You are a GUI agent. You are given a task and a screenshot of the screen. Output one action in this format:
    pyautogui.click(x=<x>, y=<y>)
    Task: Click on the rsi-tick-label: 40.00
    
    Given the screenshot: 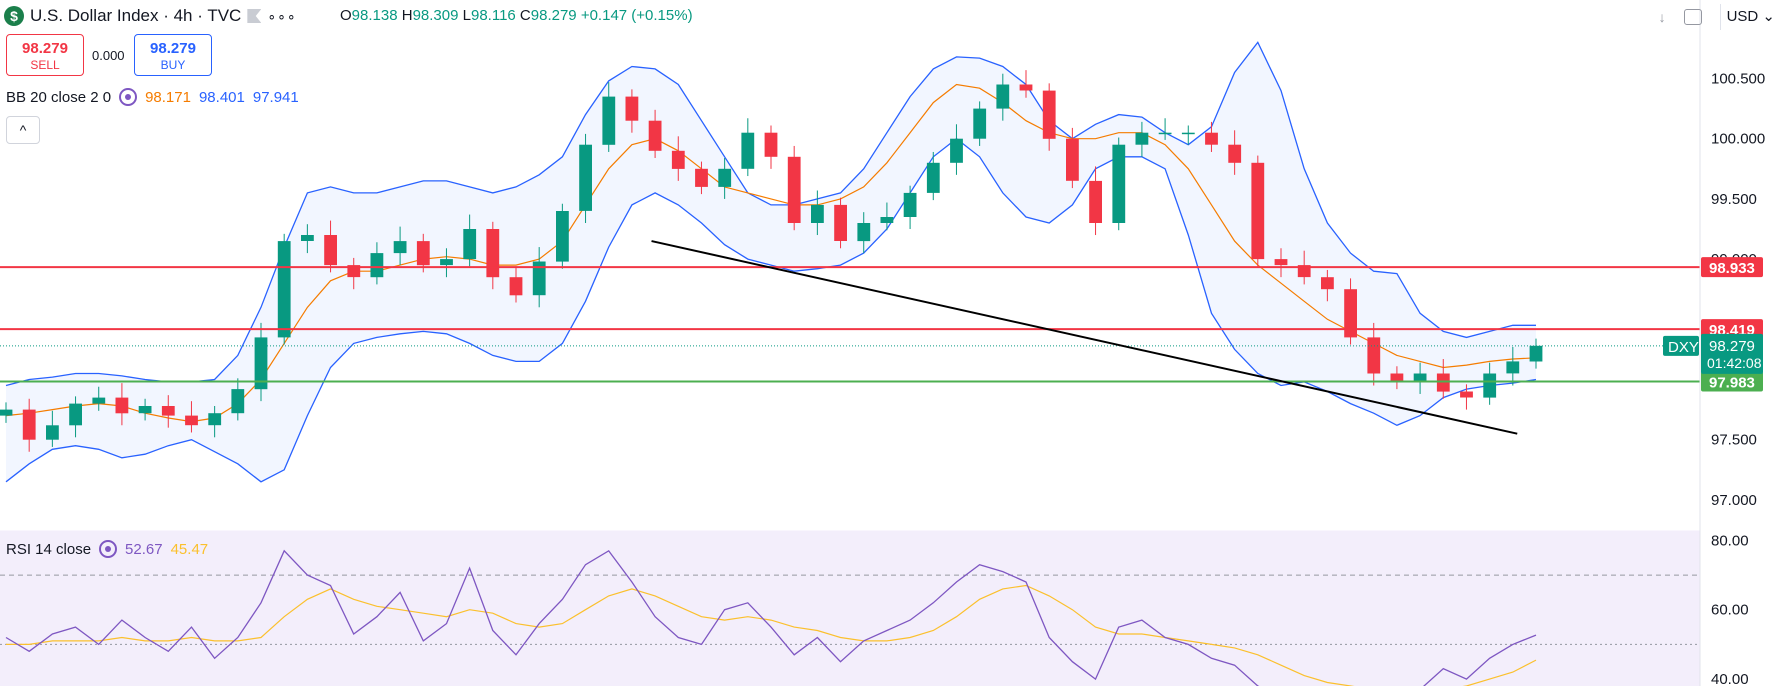 What is the action you would take?
    pyautogui.click(x=1730, y=678)
    